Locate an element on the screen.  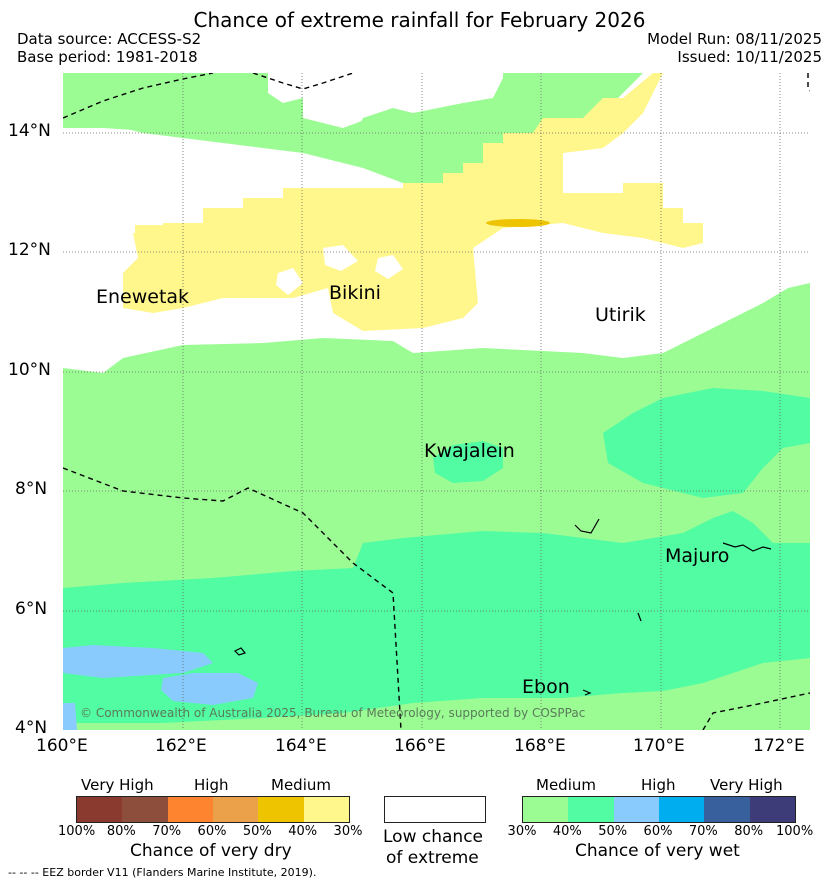
dry-colorbar is located at coordinates (213, 809).